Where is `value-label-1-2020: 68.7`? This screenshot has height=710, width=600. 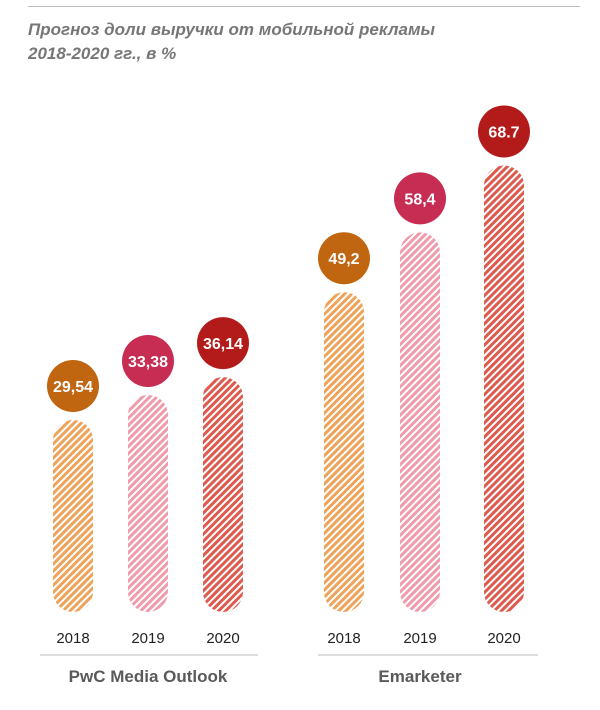 value-label-1-2020: 68.7 is located at coordinates (503, 132).